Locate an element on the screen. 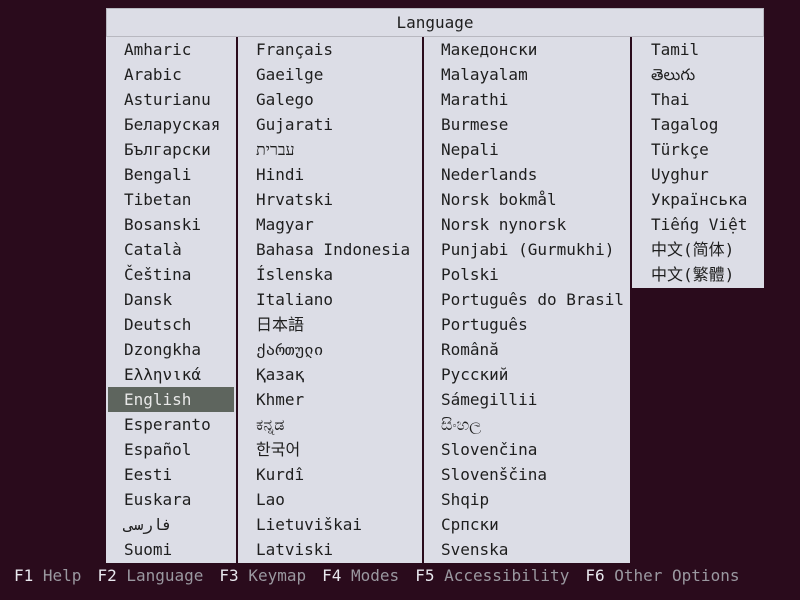 This screenshot has width=800, height=600. language-option: Dansk is located at coordinates (148, 299).